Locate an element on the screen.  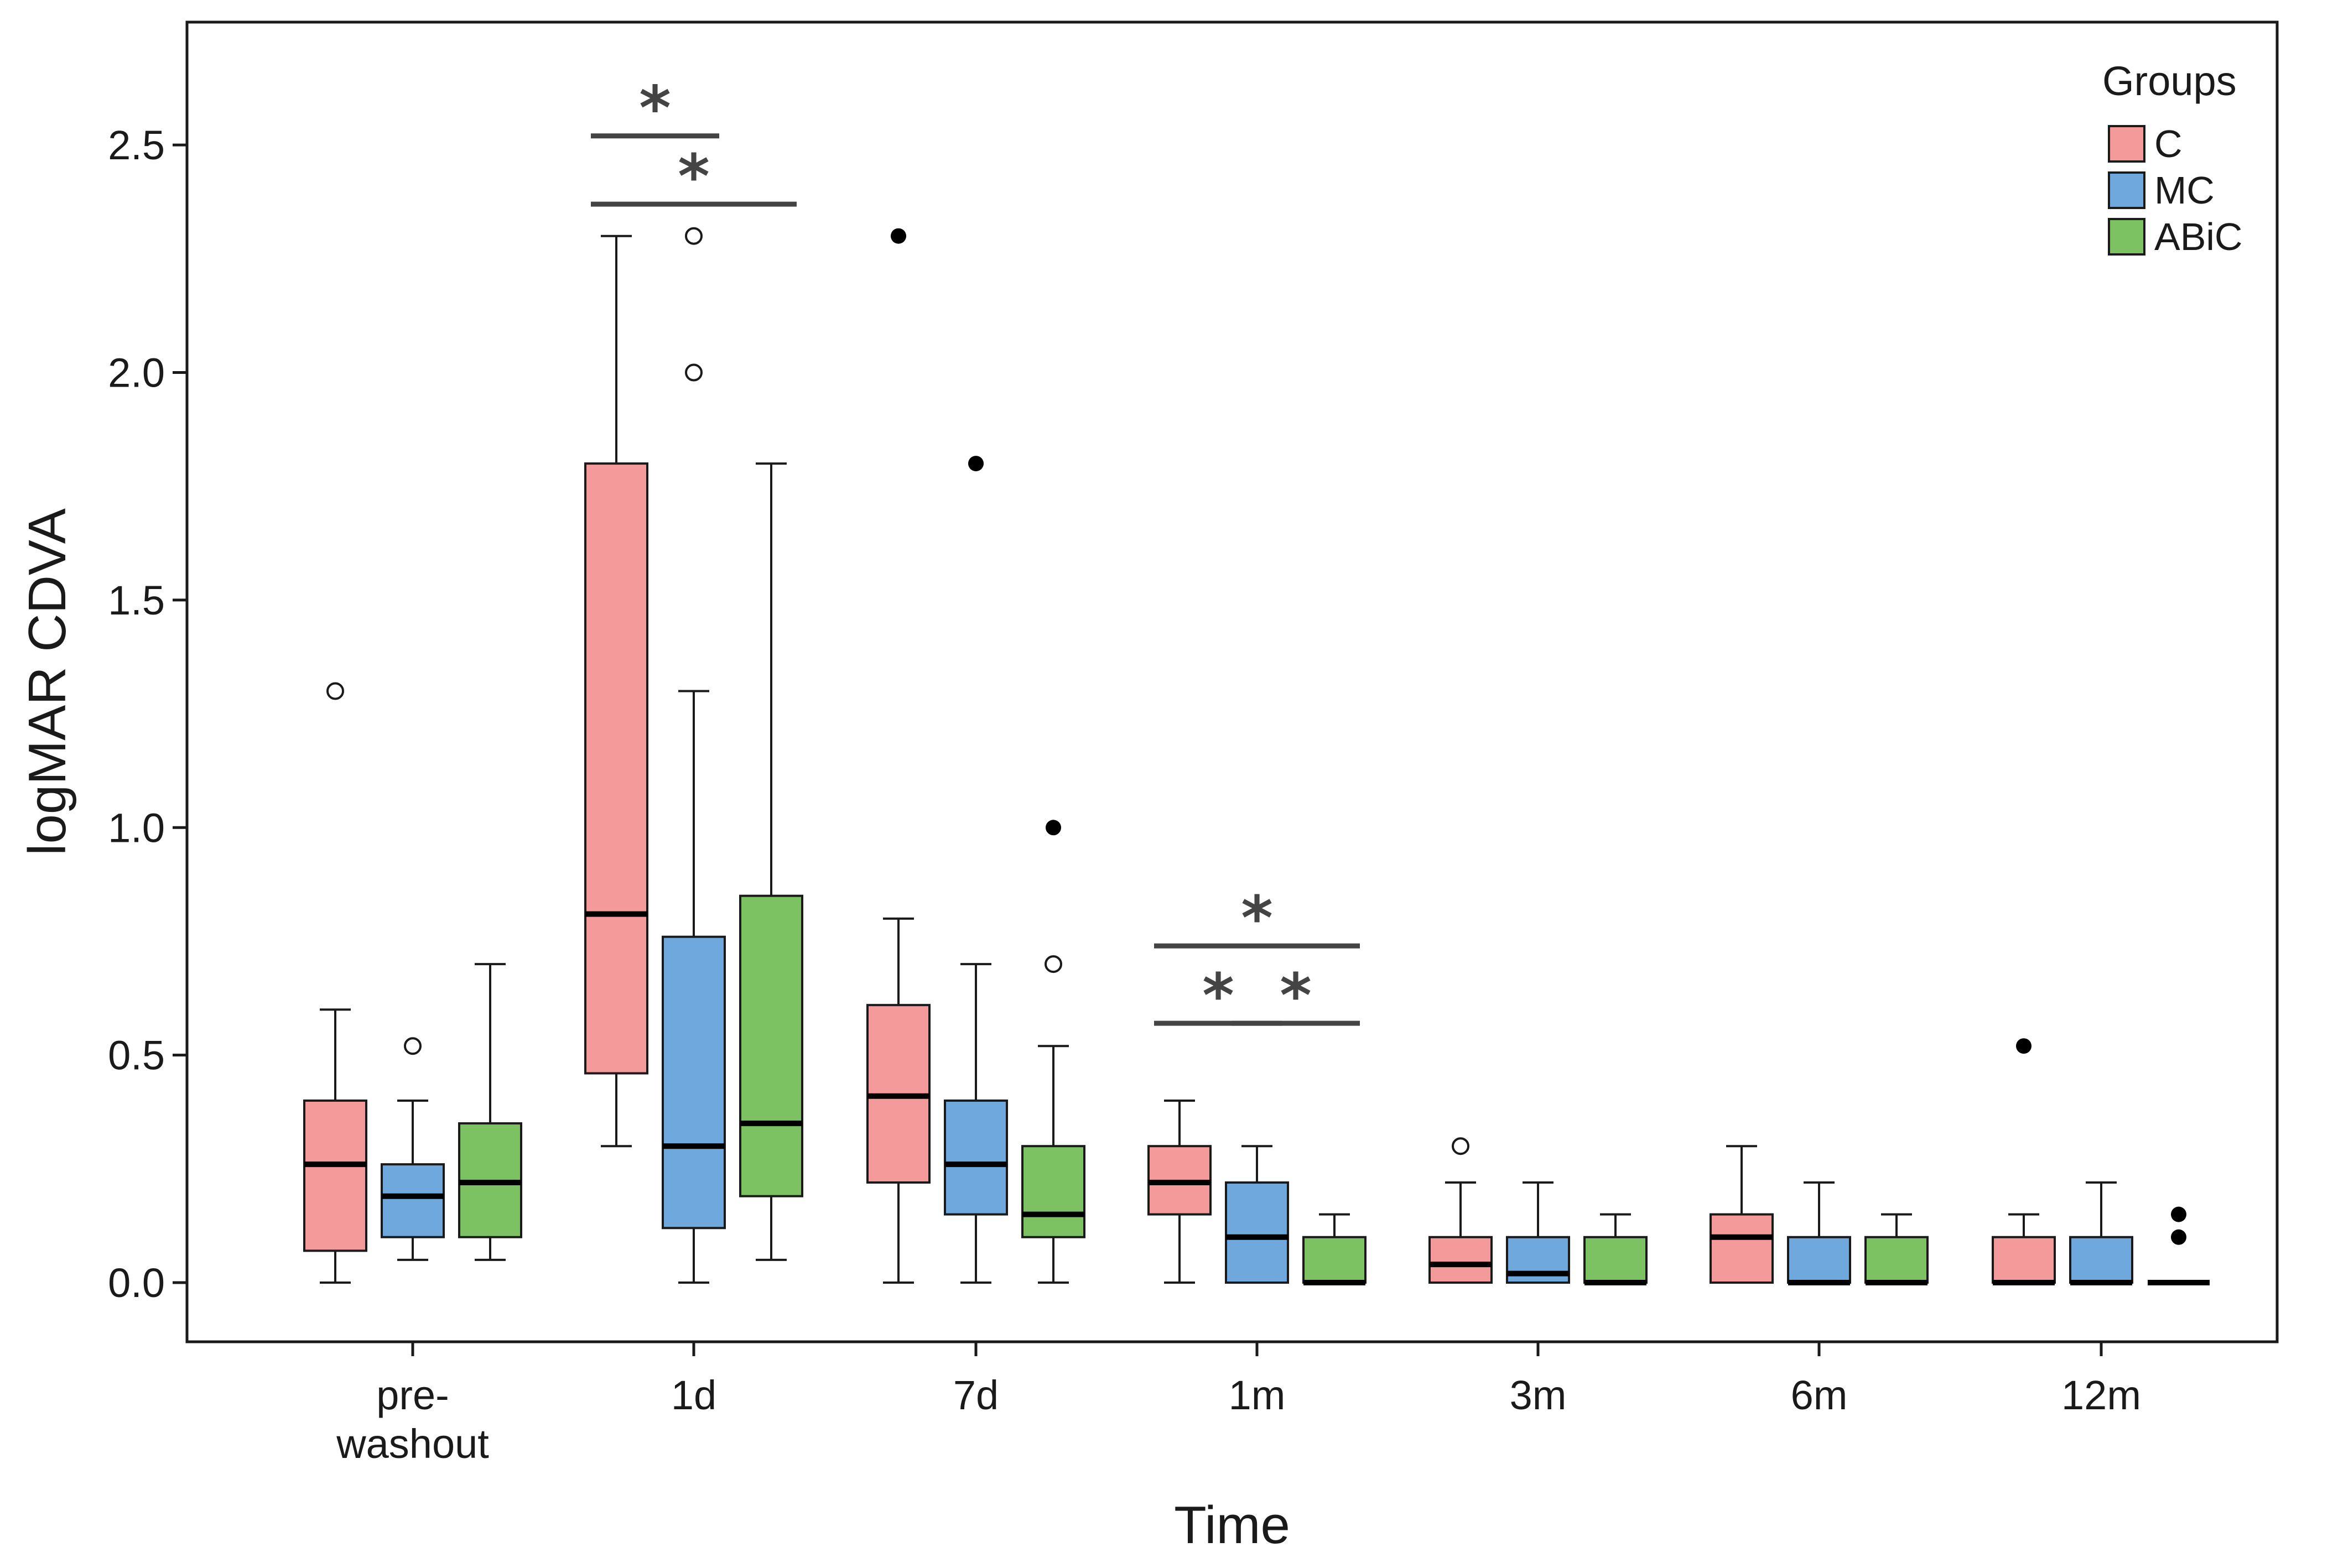
y-tick-label: 1.5 is located at coordinates (136, 600).